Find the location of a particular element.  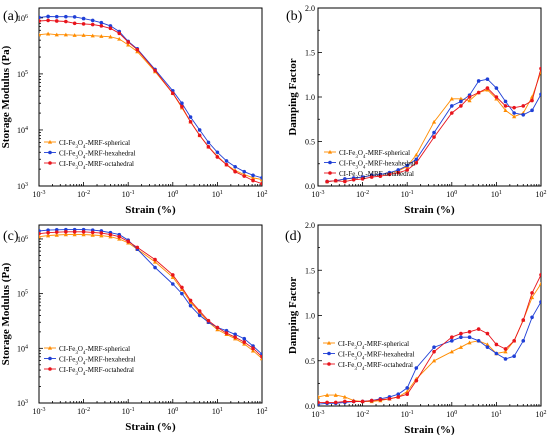

x-tick-label: 10⁻² is located at coordinates (362, 414).